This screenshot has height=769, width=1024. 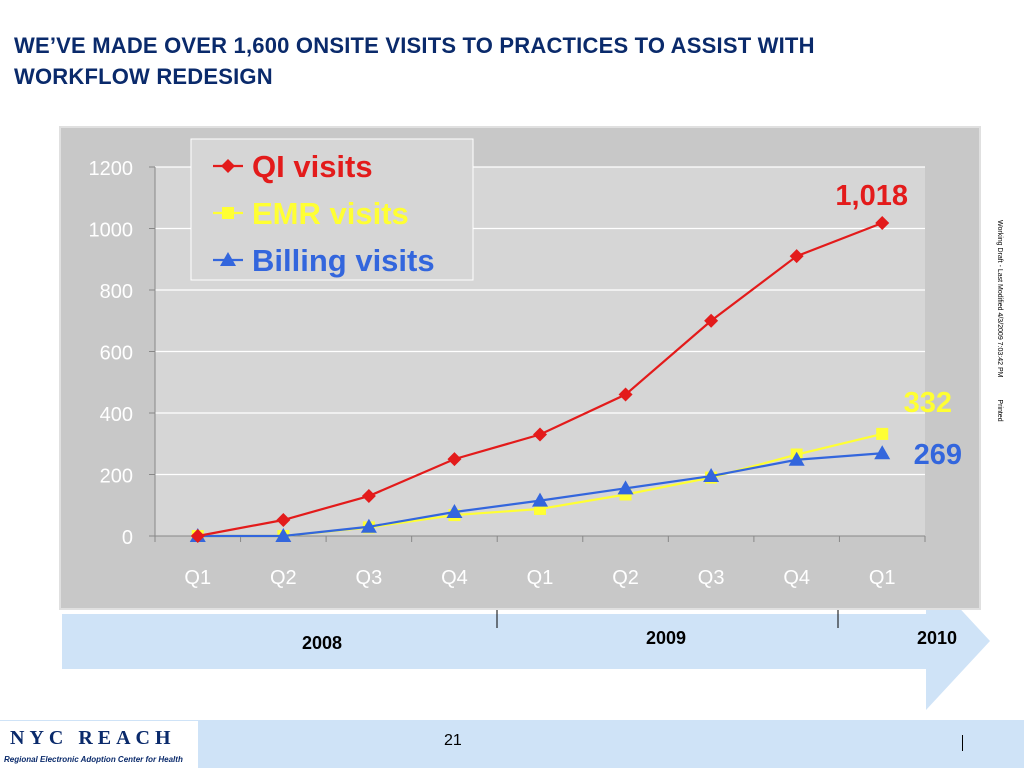 I want to click on y-tick-label: 1200, so click(x=111, y=169).